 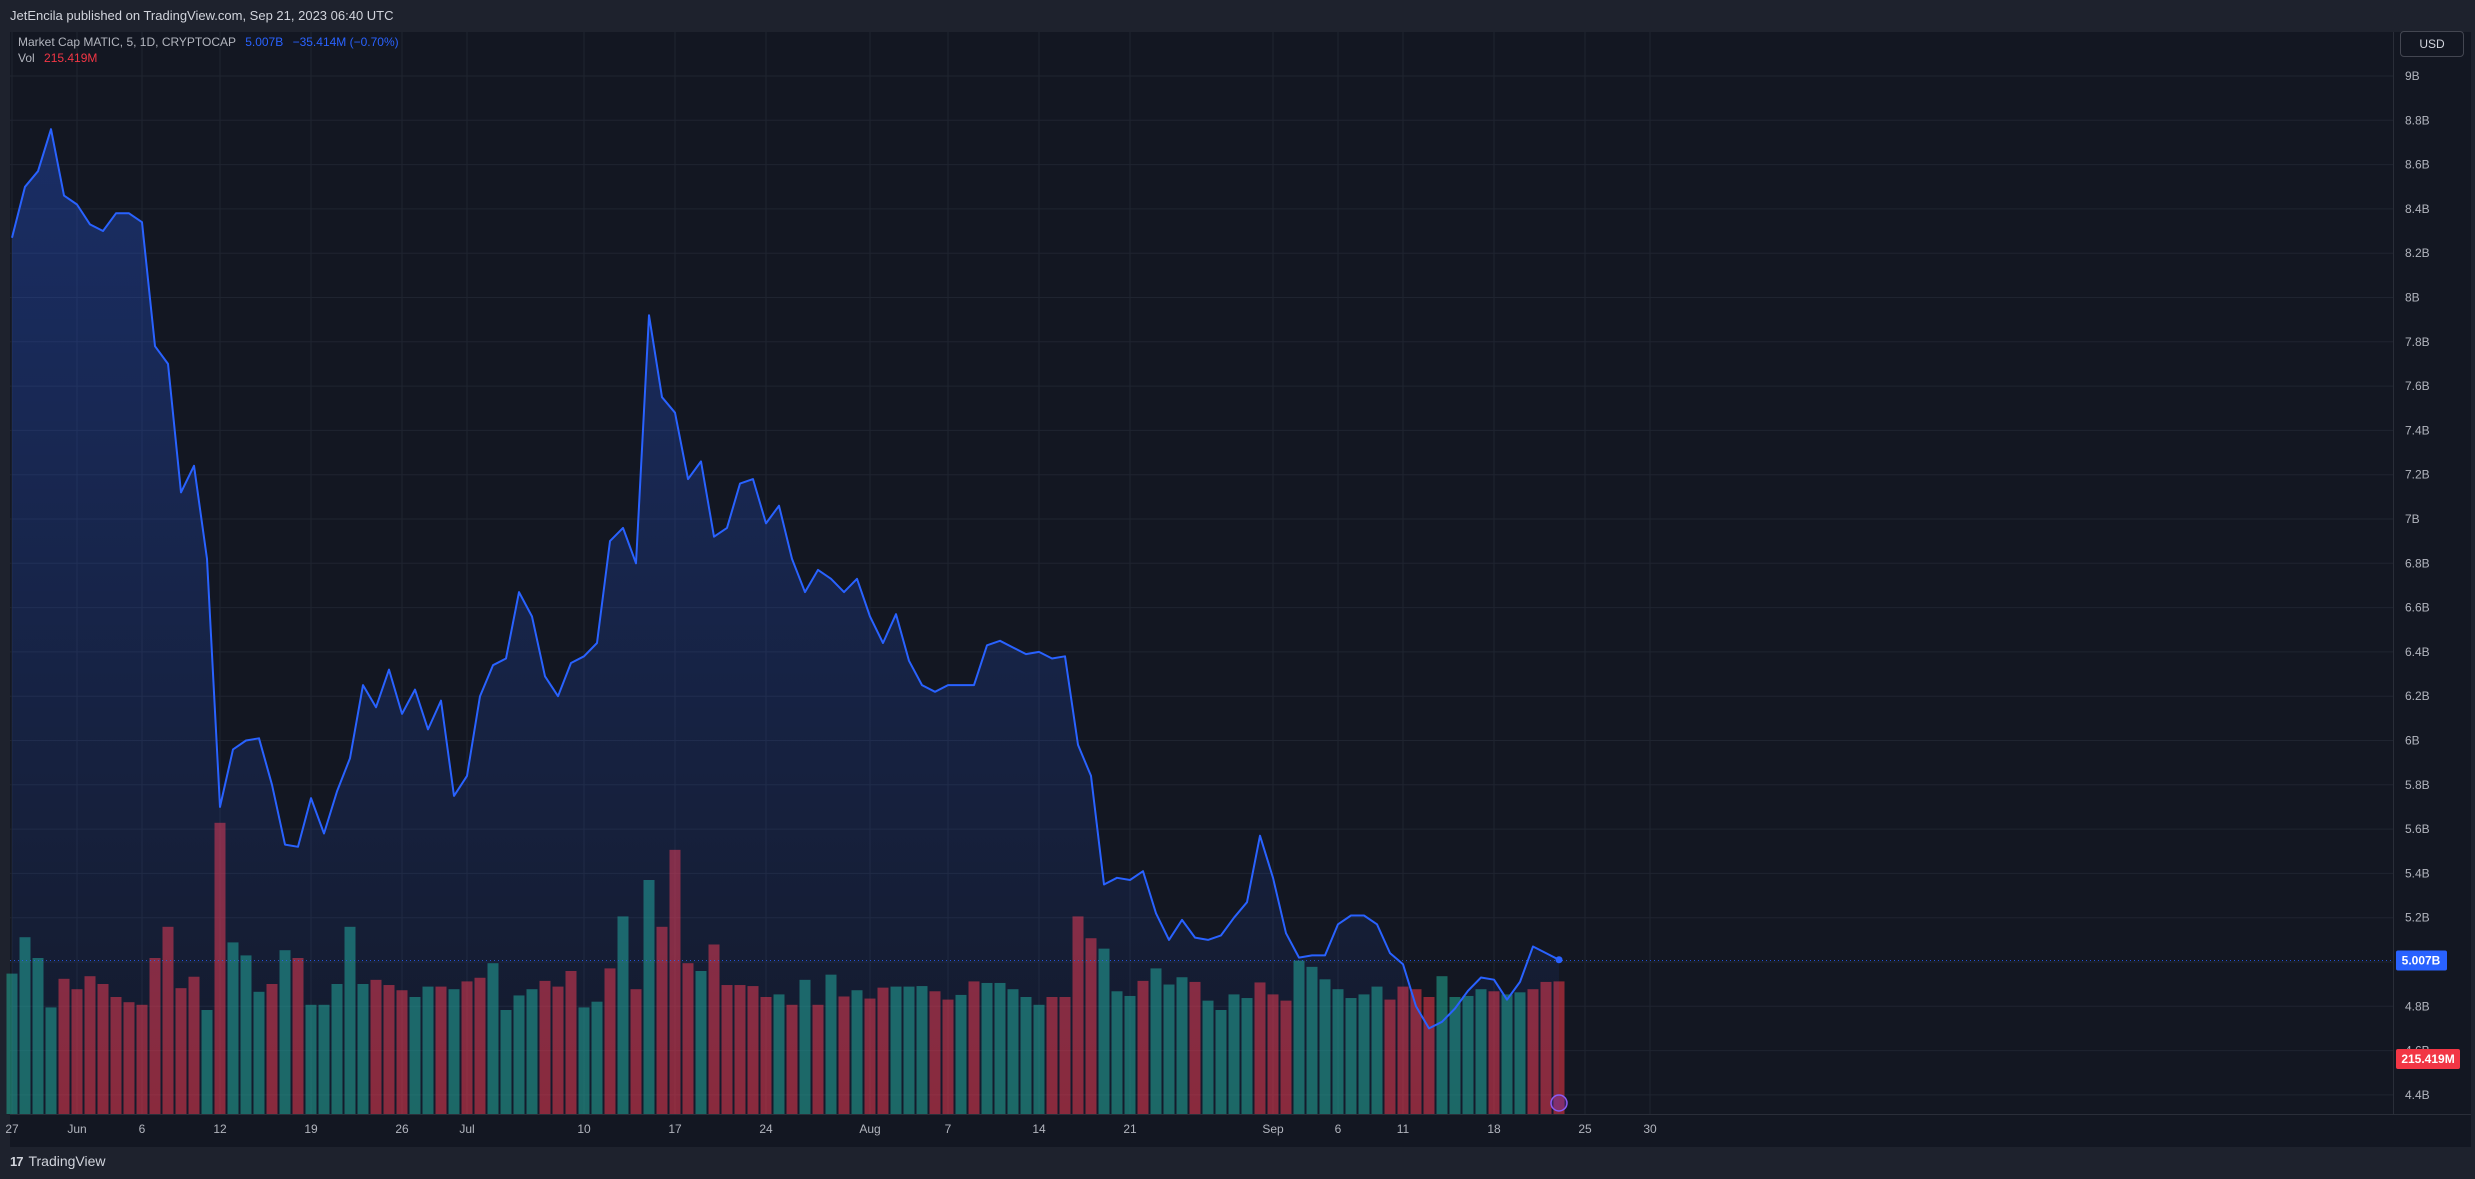 I want to click on y-tick-label: 5.4B, so click(x=2417, y=873).